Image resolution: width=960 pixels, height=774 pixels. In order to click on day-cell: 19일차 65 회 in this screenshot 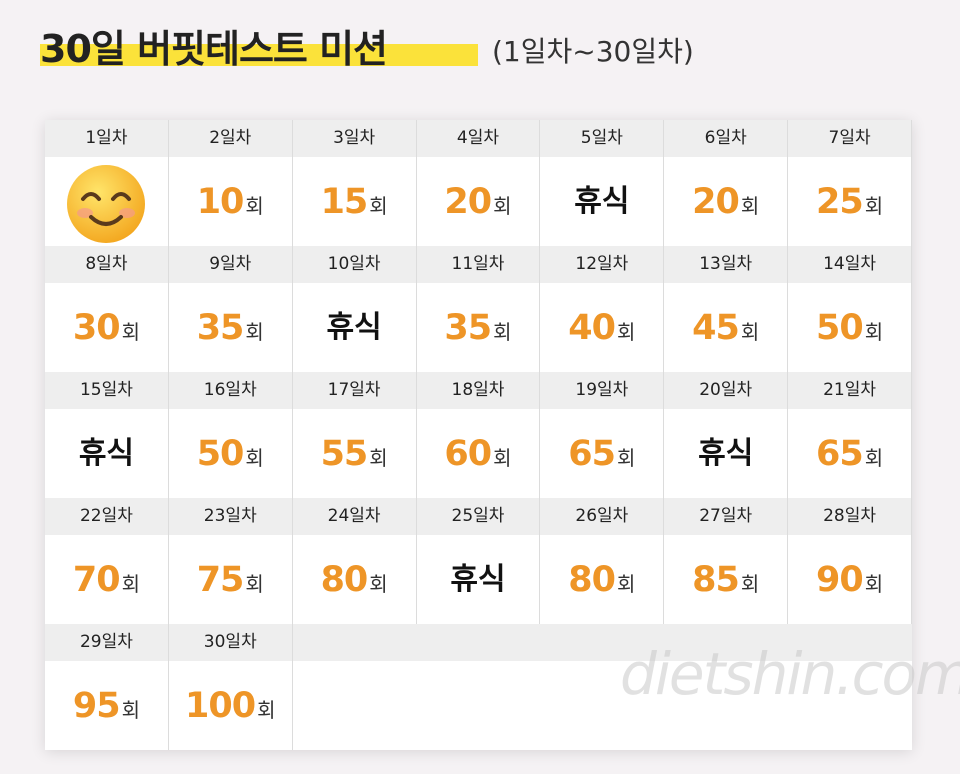, I will do `click(602, 435)`.